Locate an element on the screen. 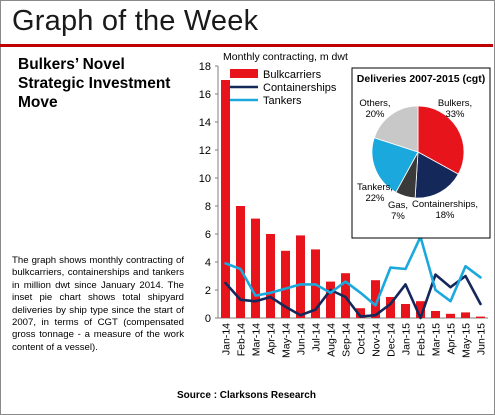 This screenshot has width=495, height=415. x-tick-label: Jan-15 is located at coordinates (407, 339).